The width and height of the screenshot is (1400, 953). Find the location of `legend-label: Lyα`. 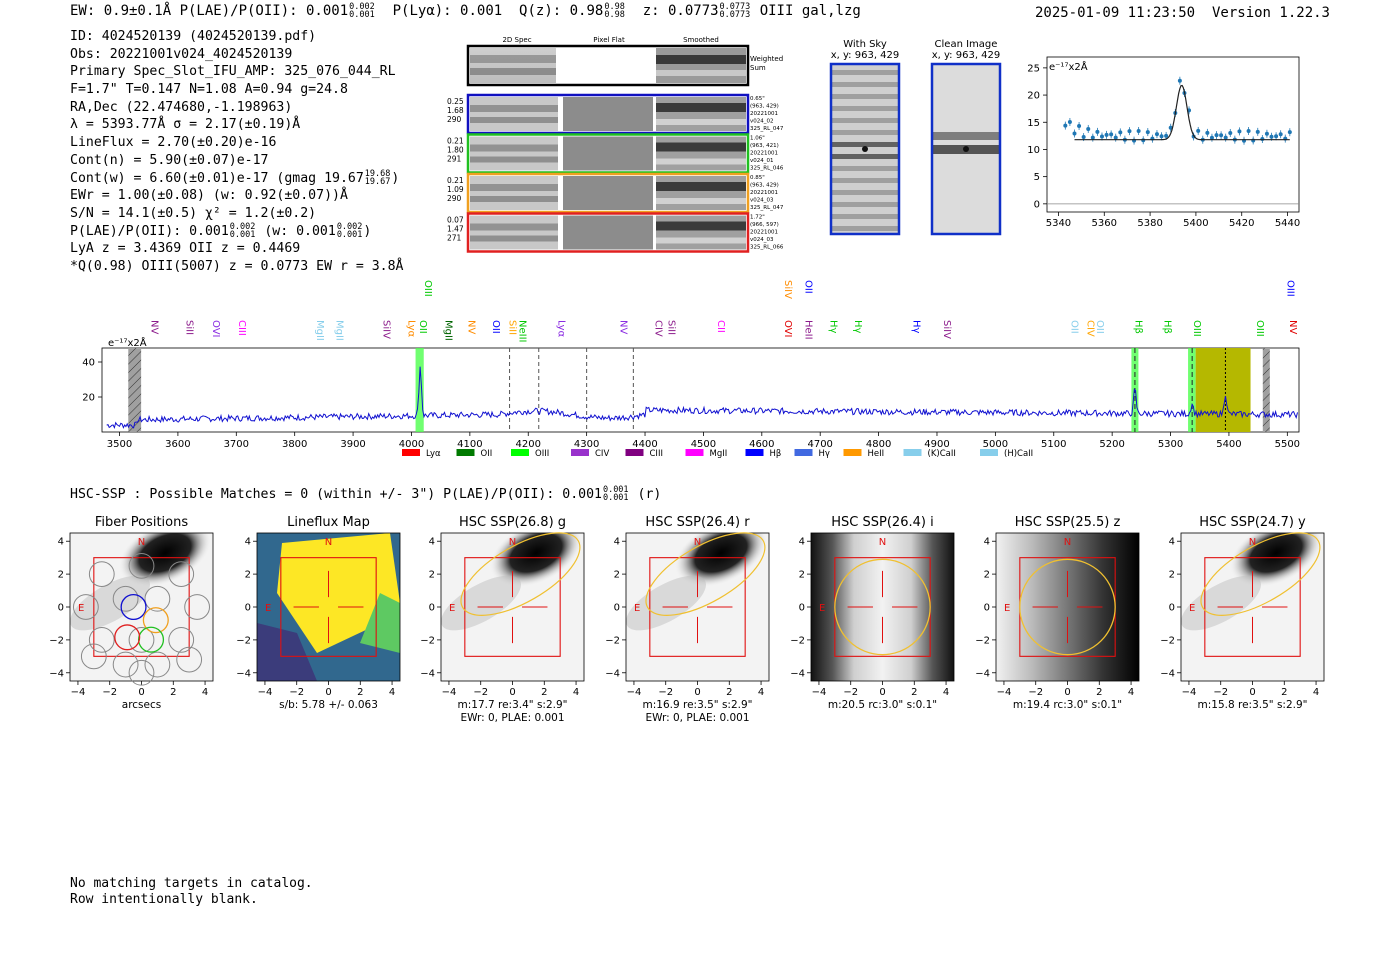

legend-label: Lyα is located at coordinates (433, 454).